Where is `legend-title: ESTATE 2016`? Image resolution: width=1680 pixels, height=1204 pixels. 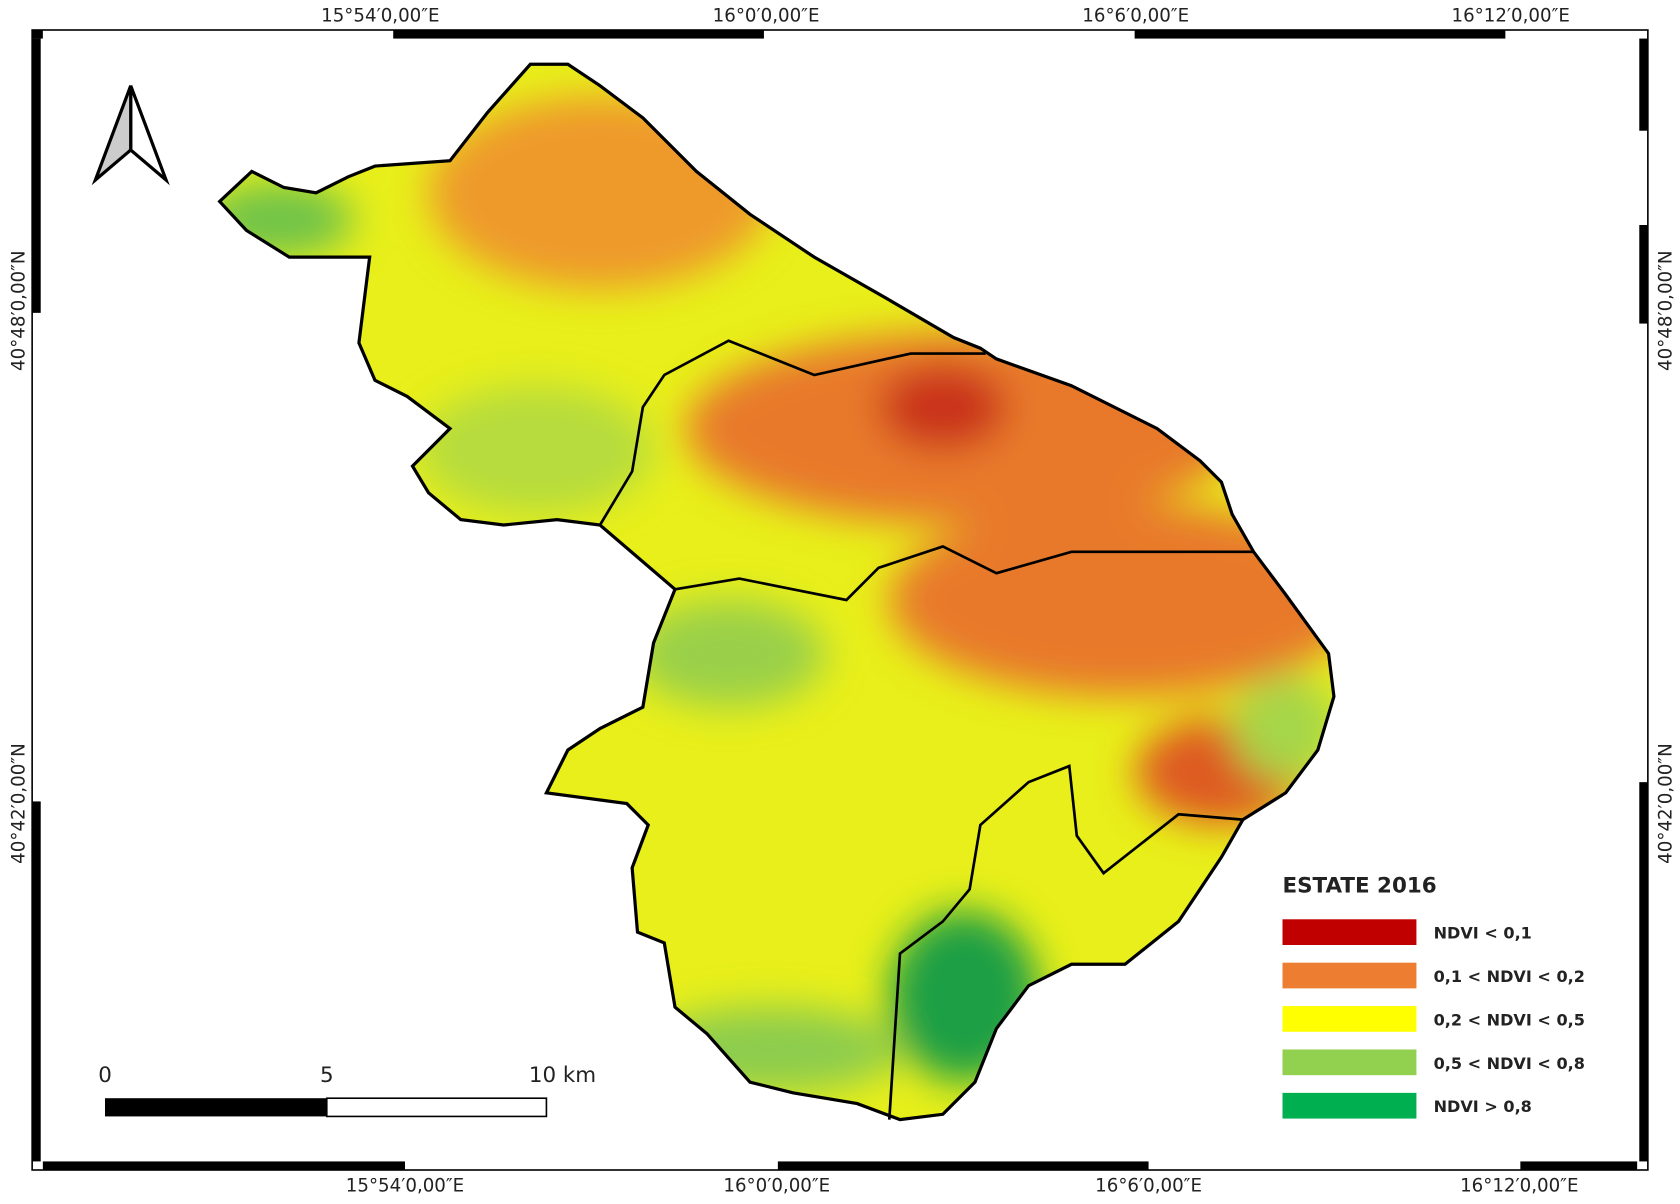 legend-title: ESTATE 2016 is located at coordinates (1360, 886).